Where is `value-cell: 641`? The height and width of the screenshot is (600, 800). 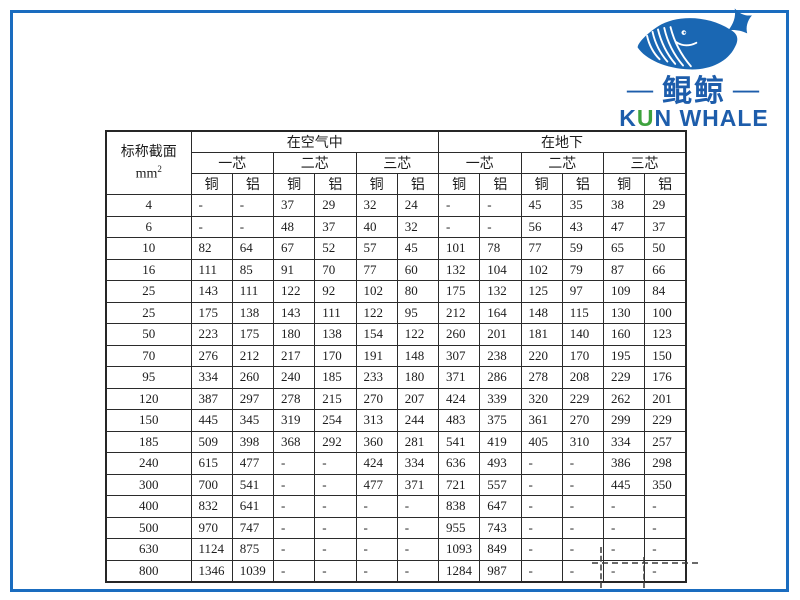
value-cell: 641 is located at coordinates (253, 506).